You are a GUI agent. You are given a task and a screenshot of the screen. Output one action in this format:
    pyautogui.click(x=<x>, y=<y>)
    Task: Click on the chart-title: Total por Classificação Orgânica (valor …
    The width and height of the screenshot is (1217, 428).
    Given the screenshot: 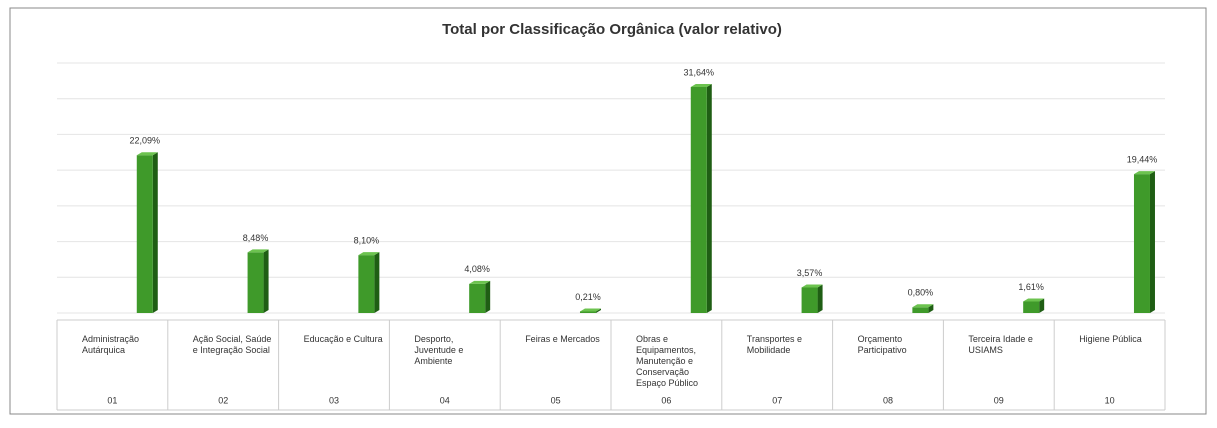 What is the action you would take?
    pyautogui.click(x=612, y=29)
    